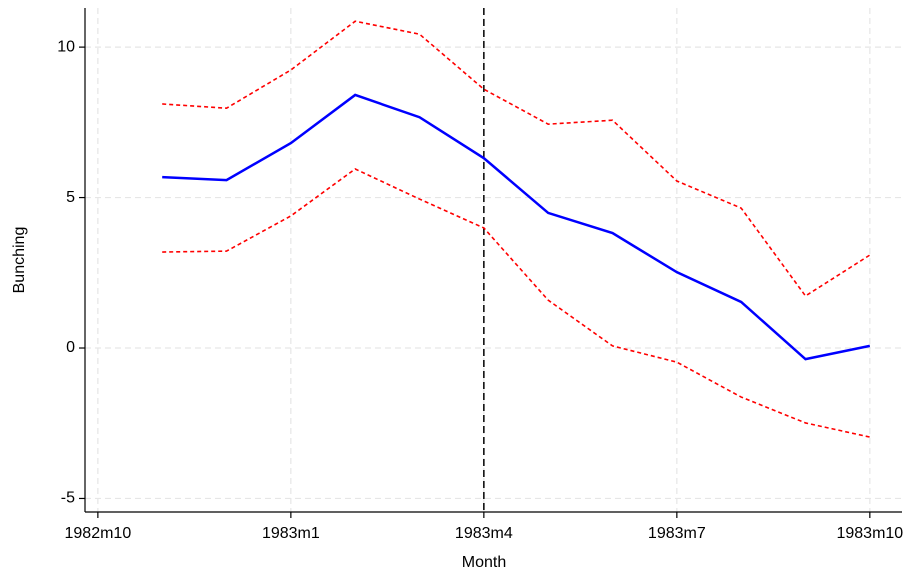 The width and height of the screenshot is (914, 575). What do you see at coordinates (869, 533) in the screenshot?
I see `x-tick-label: 1983m10` at bounding box center [869, 533].